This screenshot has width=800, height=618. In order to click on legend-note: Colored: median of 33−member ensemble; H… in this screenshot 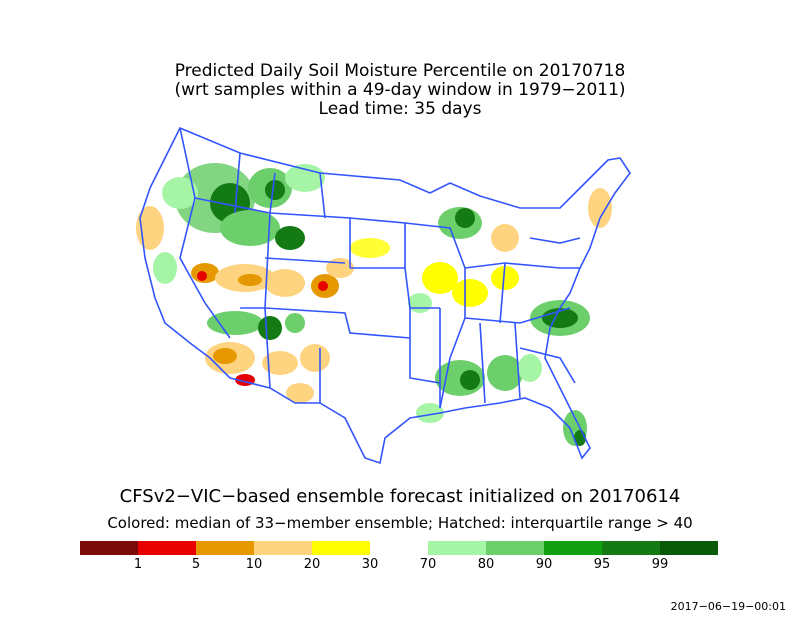, I will do `click(400, 523)`.